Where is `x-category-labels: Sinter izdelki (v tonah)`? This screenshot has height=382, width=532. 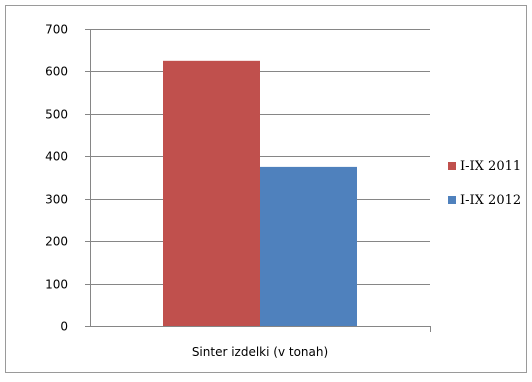 x-category-labels: Sinter izdelki (v tonah) is located at coordinates (260, 352).